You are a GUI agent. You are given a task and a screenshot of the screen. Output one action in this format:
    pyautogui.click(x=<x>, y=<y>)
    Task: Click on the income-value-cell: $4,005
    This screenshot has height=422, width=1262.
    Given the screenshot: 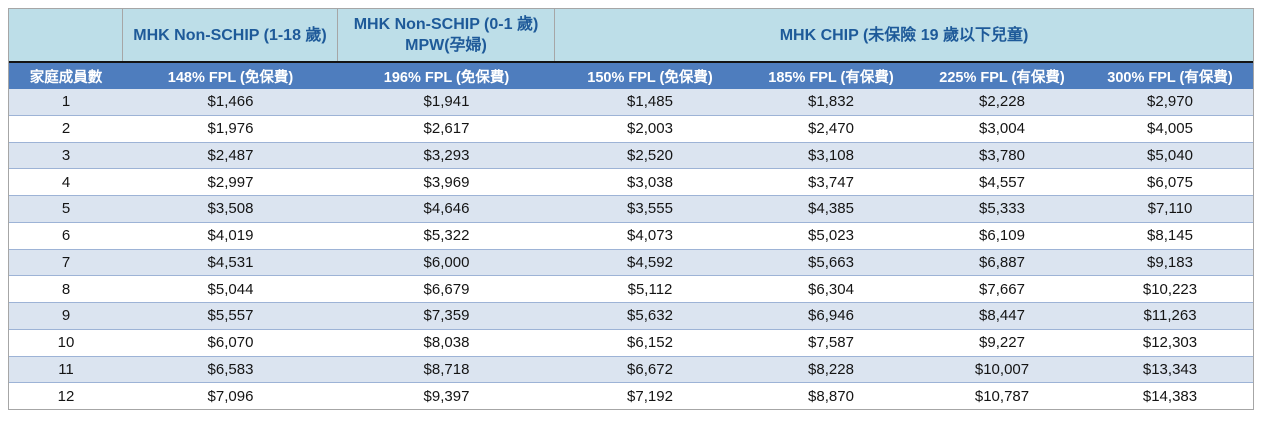 What is the action you would take?
    pyautogui.click(x=1170, y=129)
    